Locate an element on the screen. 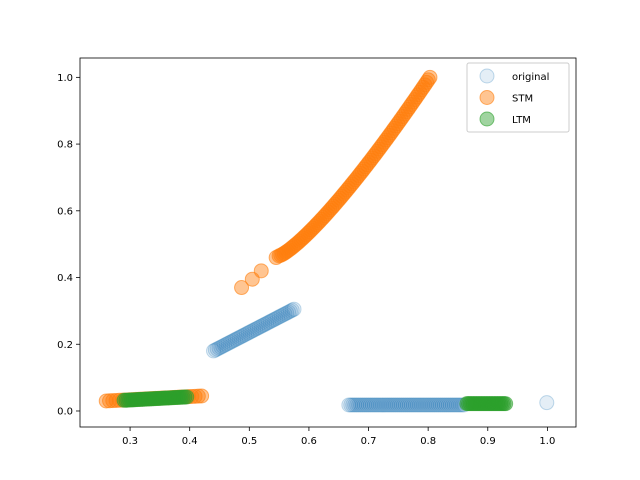 This screenshot has width=640, height=480. x-tick-label: 0.4 is located at coordinates (190, 441).